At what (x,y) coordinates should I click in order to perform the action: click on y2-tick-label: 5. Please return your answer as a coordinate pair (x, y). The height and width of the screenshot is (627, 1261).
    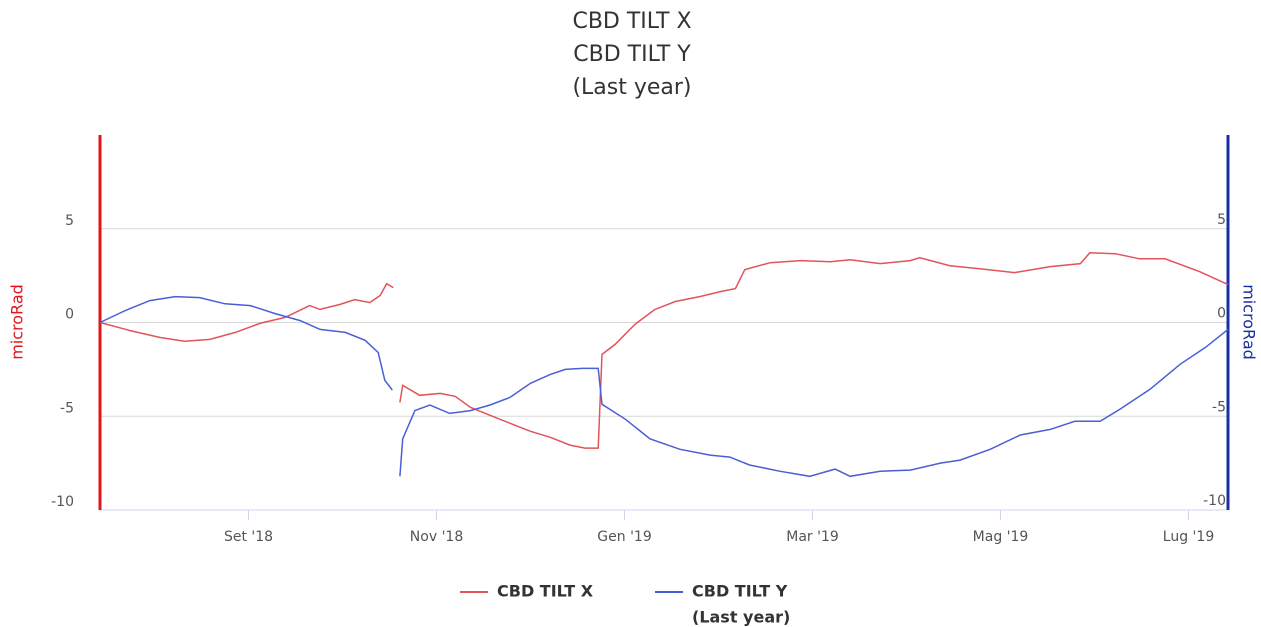
    Looking at the image, I should click on (1221, 220).